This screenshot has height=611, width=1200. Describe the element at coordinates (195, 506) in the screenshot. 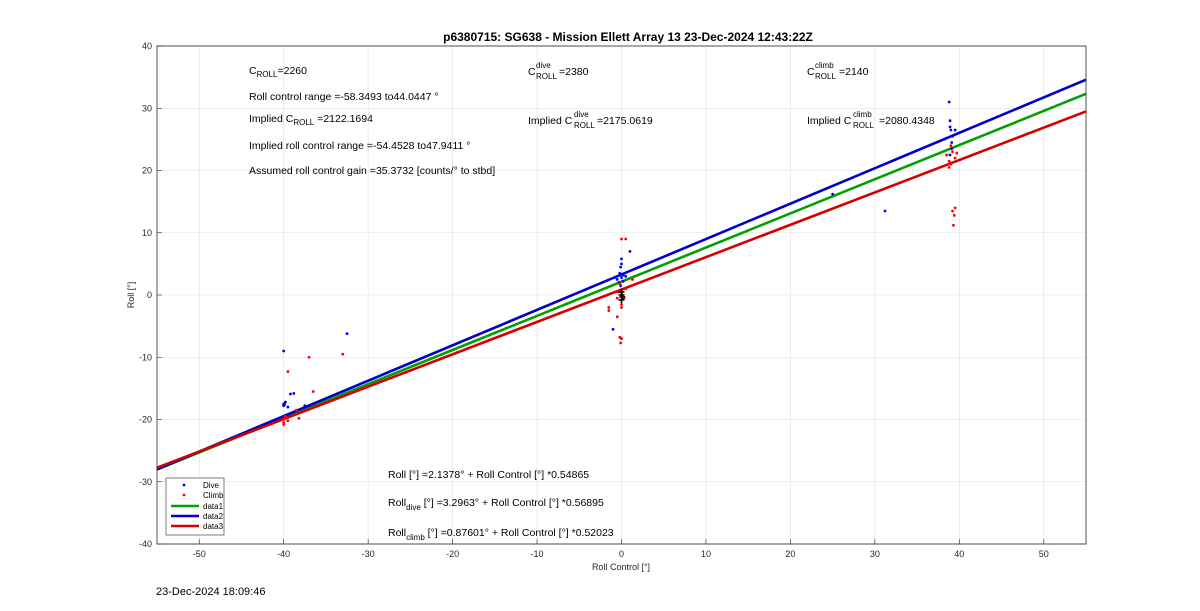

I see `legend: Dive Climb data1 data2 data3` at that location.